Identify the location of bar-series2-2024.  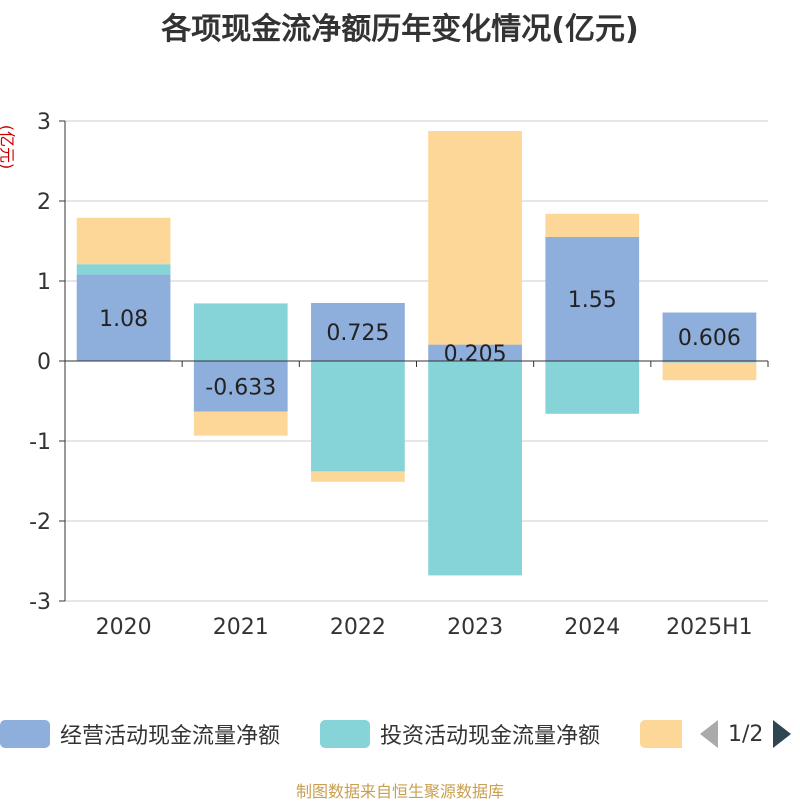
(592, 225).